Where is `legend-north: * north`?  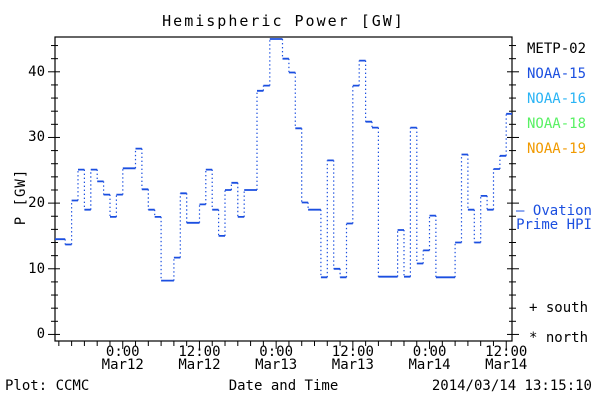 legend-north: * north is located at coordinates (558, 338).